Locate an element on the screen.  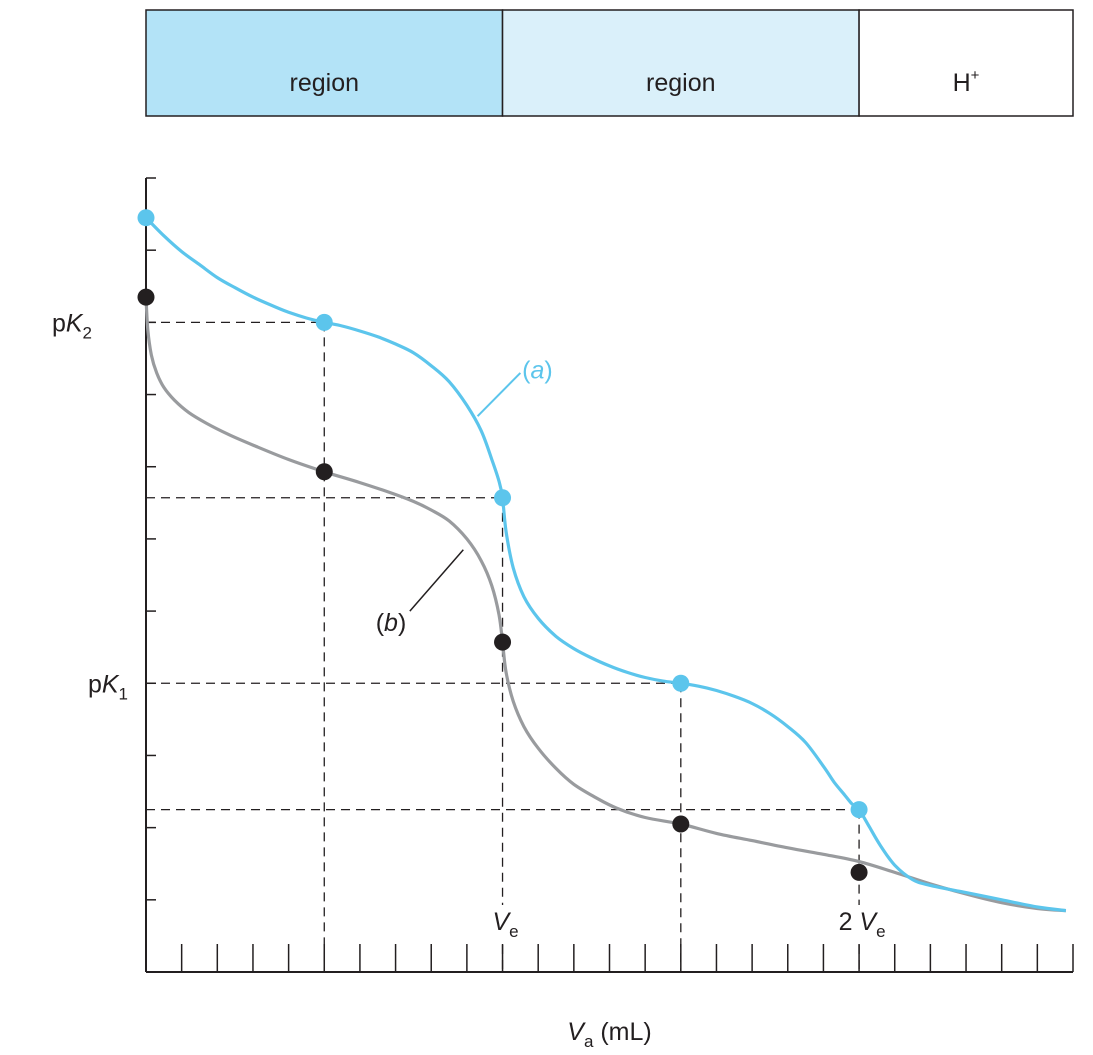
point-J is located at coordinates (859, 872).